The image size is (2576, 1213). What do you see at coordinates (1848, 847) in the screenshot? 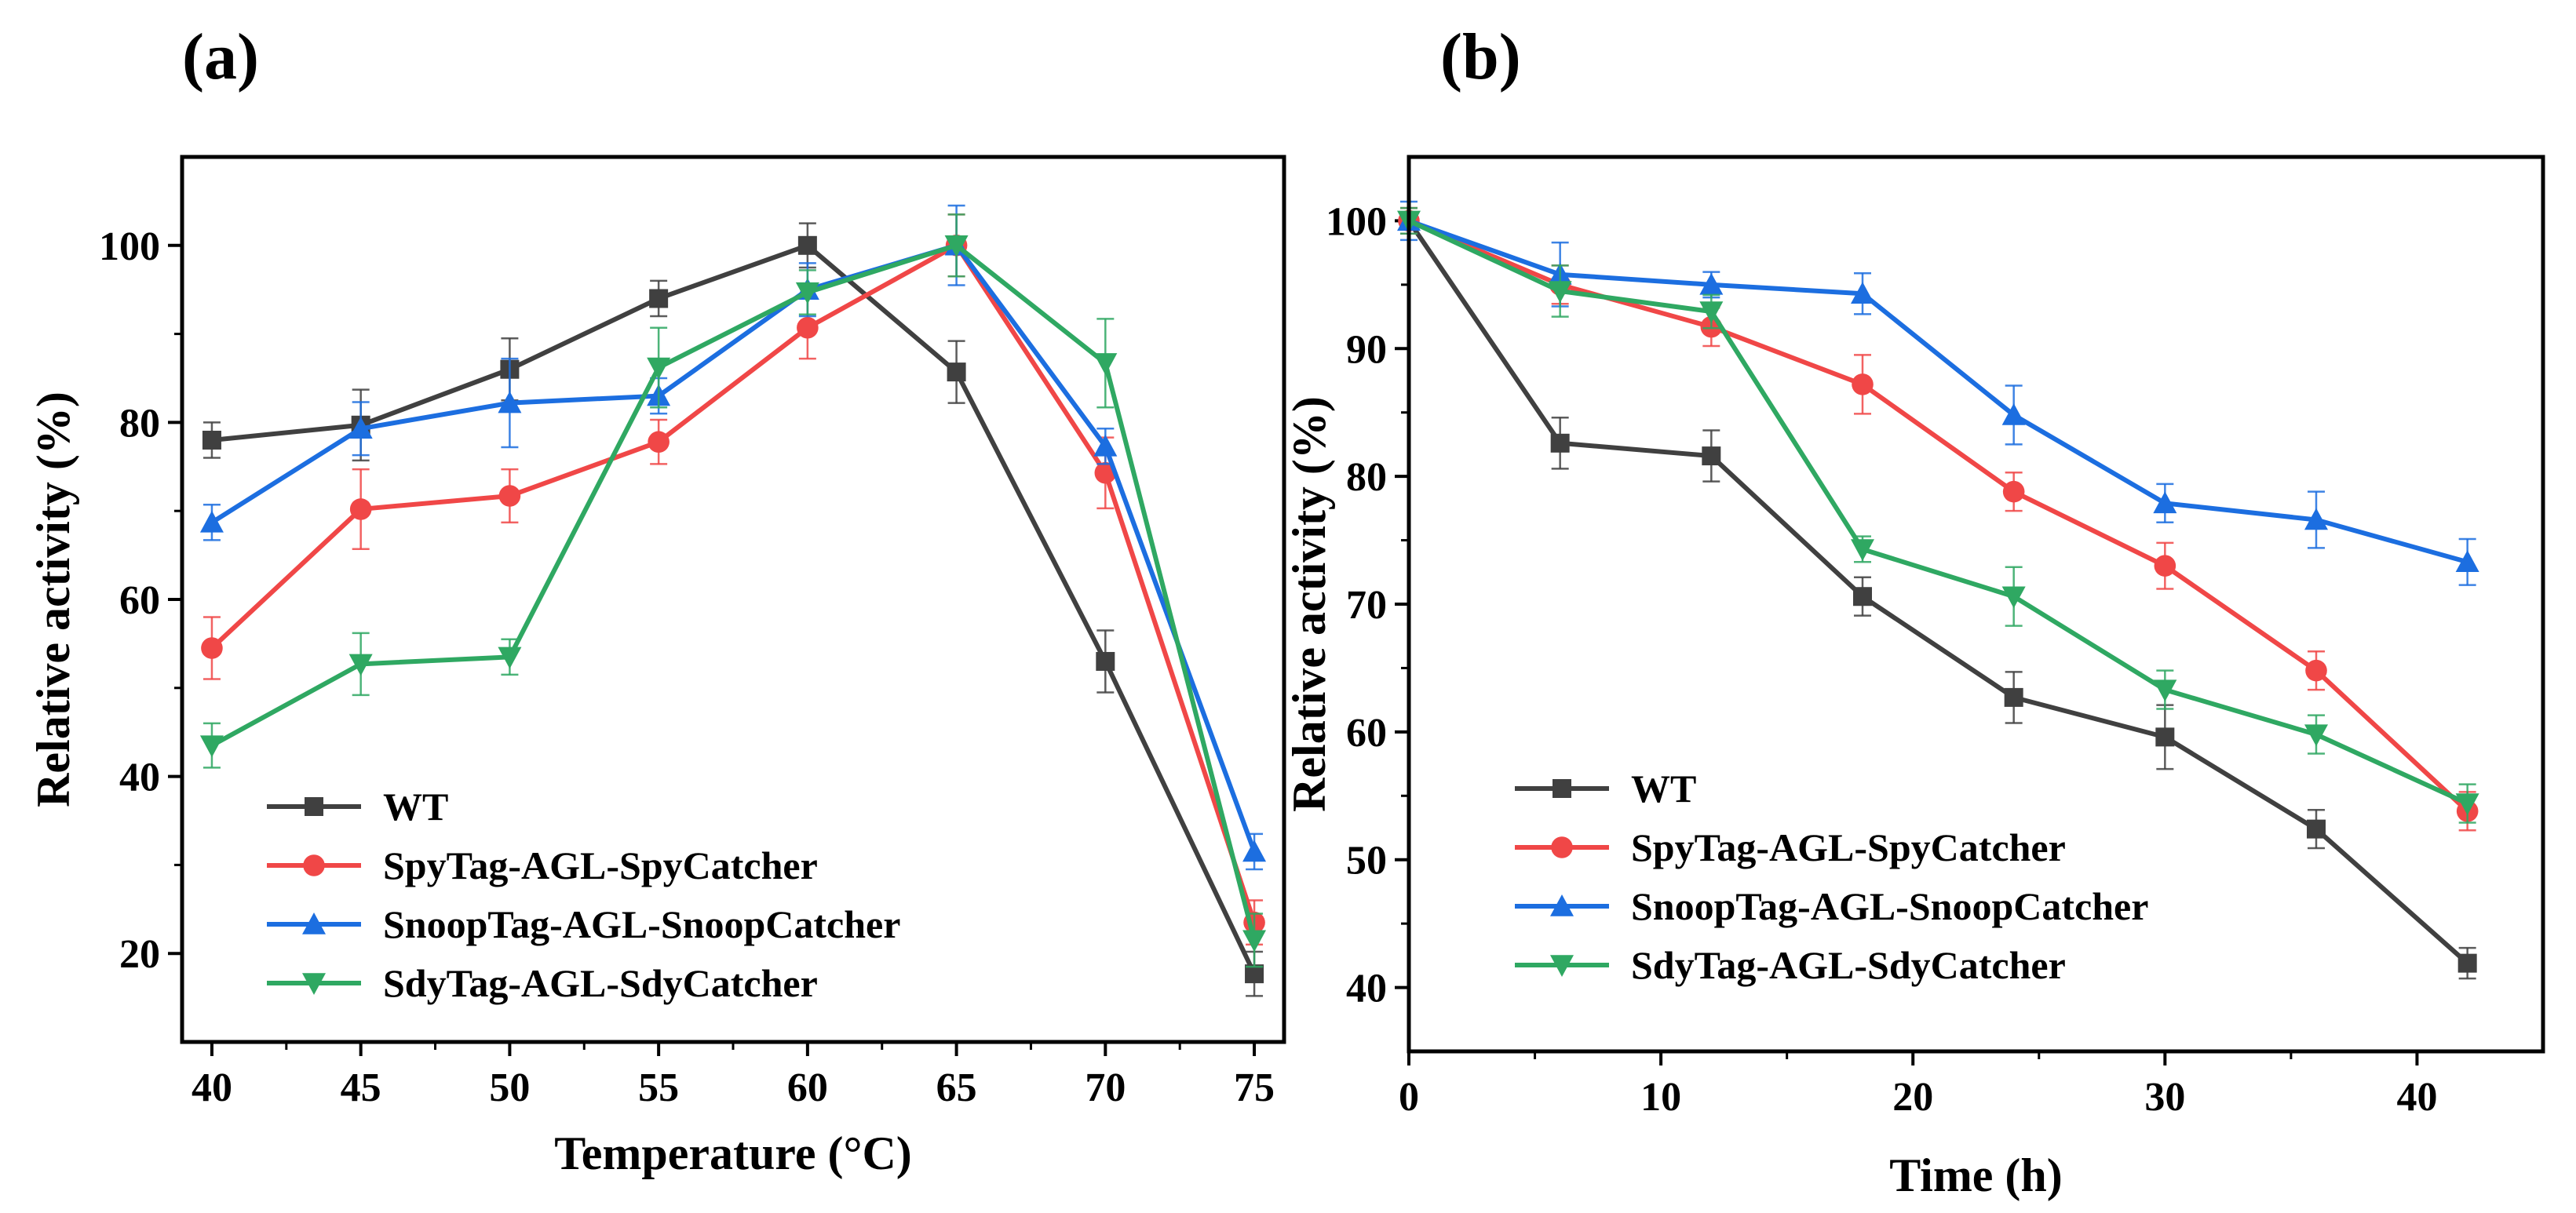
I see `legend-label: SpyTag-AGL-SpyCatcher` at bounding box center [1848, 847].